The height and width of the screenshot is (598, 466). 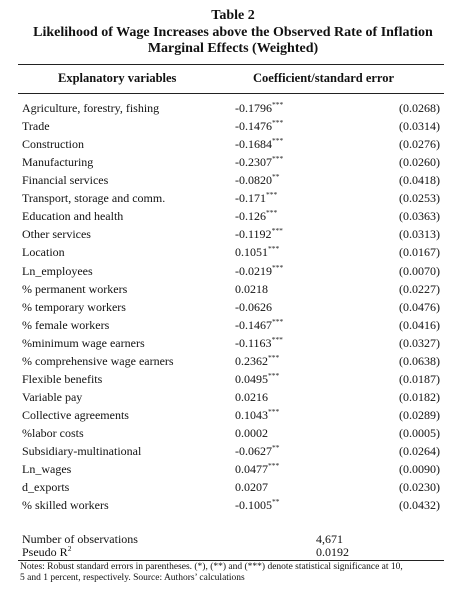 What do you see at coordinates (253, 108) in the screenshot?
I see `coefficient-value: -0.1796` at bounding box center [253, 108].